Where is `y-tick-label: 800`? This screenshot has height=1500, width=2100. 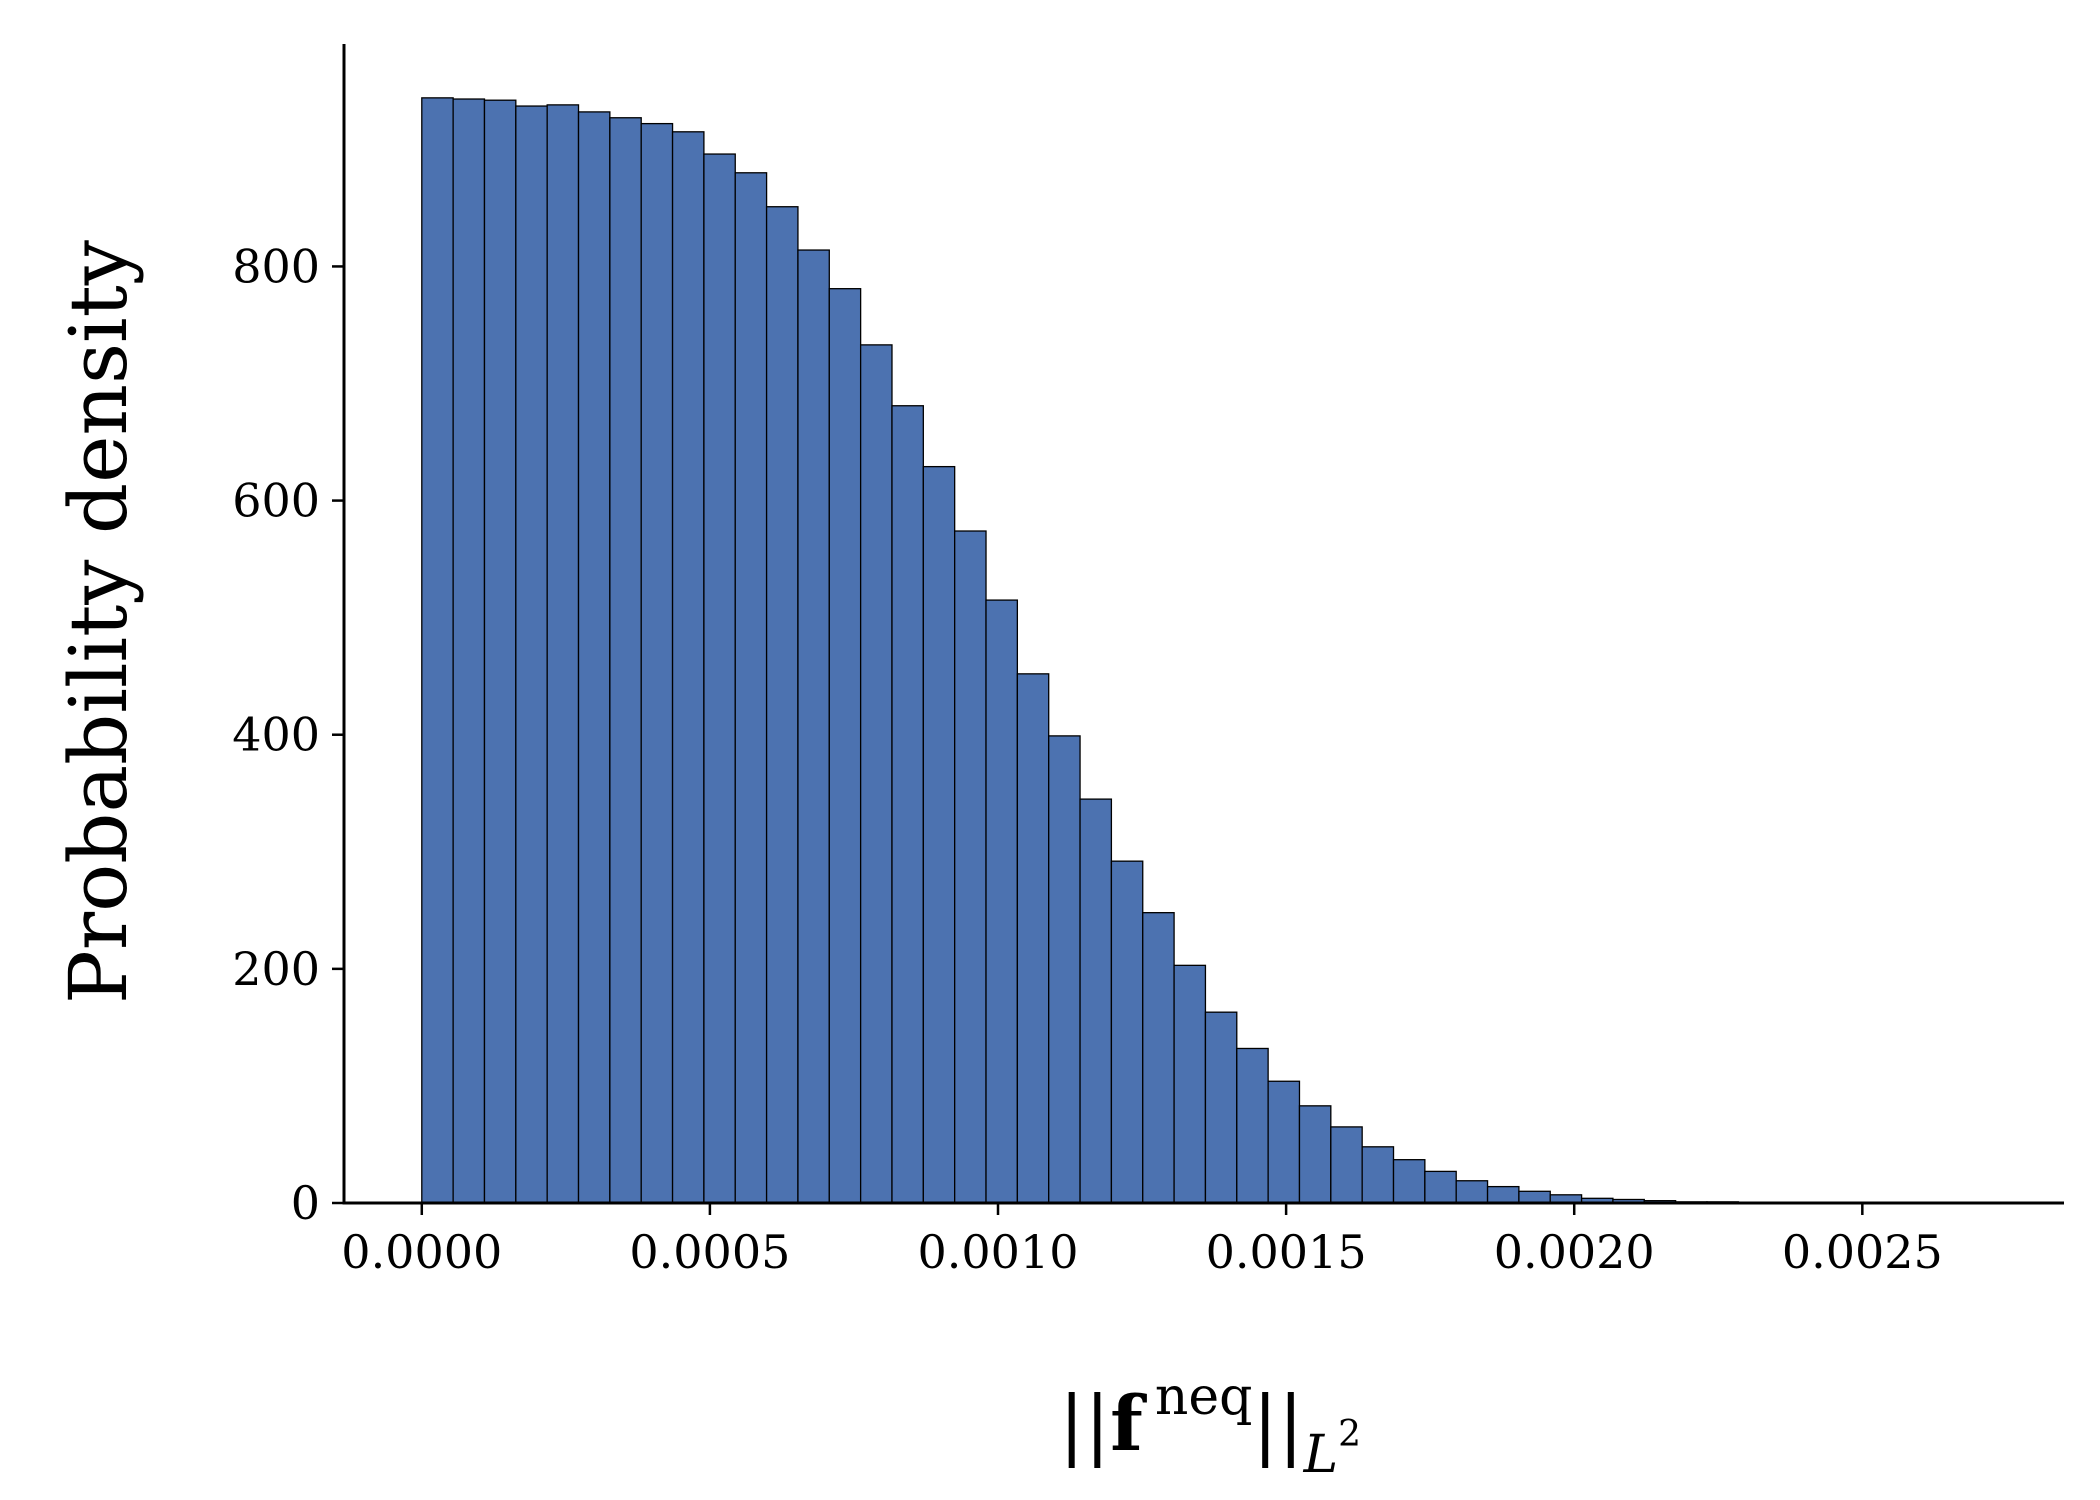
y-tick-label: 800 is located at coordinates (276, 266).